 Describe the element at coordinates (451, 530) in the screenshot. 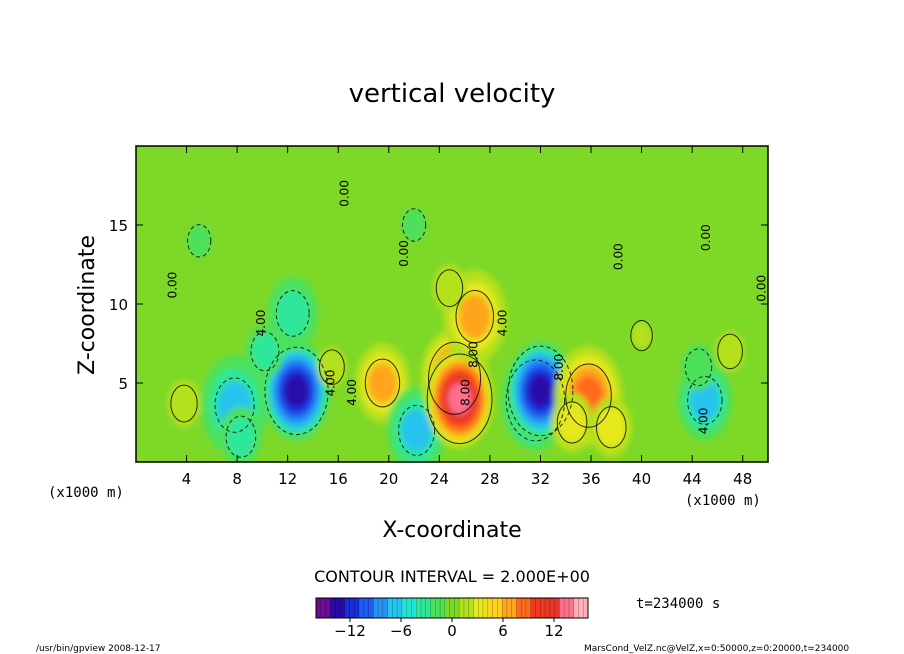

I see `x-axis-title: X-coordinate` at that location.